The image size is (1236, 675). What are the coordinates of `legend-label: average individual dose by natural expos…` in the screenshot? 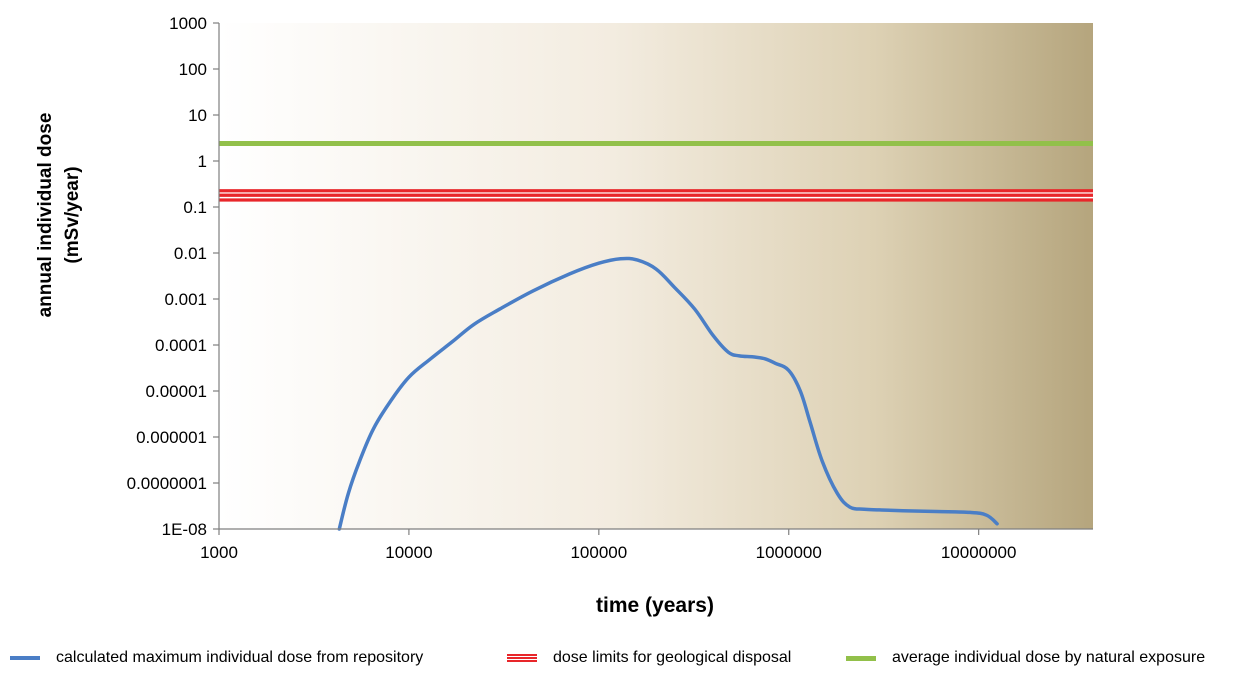 It's located at (1049, 657).